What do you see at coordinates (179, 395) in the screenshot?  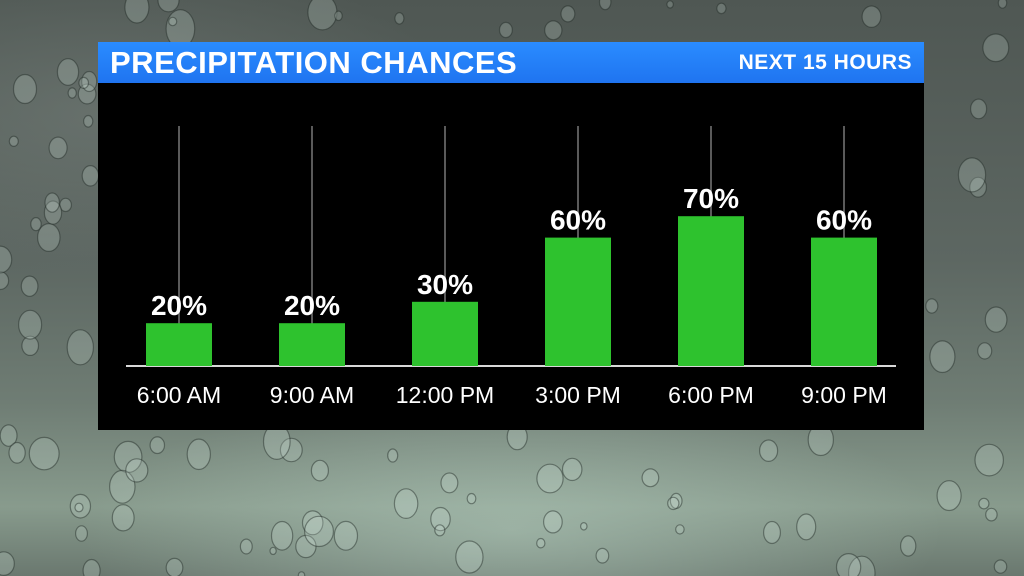 I see `x-tick-label: 6:00 AM` at bounding box center [179, 395].